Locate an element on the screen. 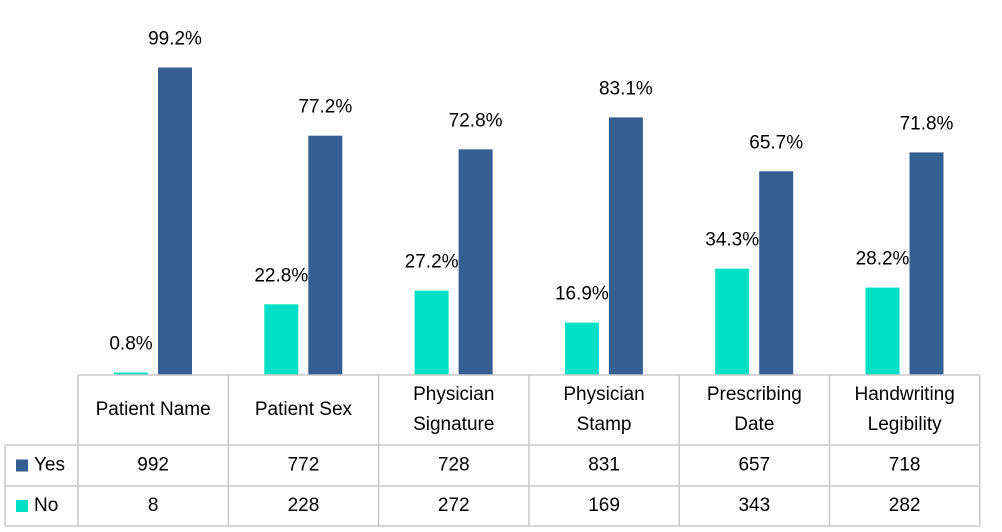 The image size is (1002, 532). category-label-line: Date is located at coordinates (754, 424).